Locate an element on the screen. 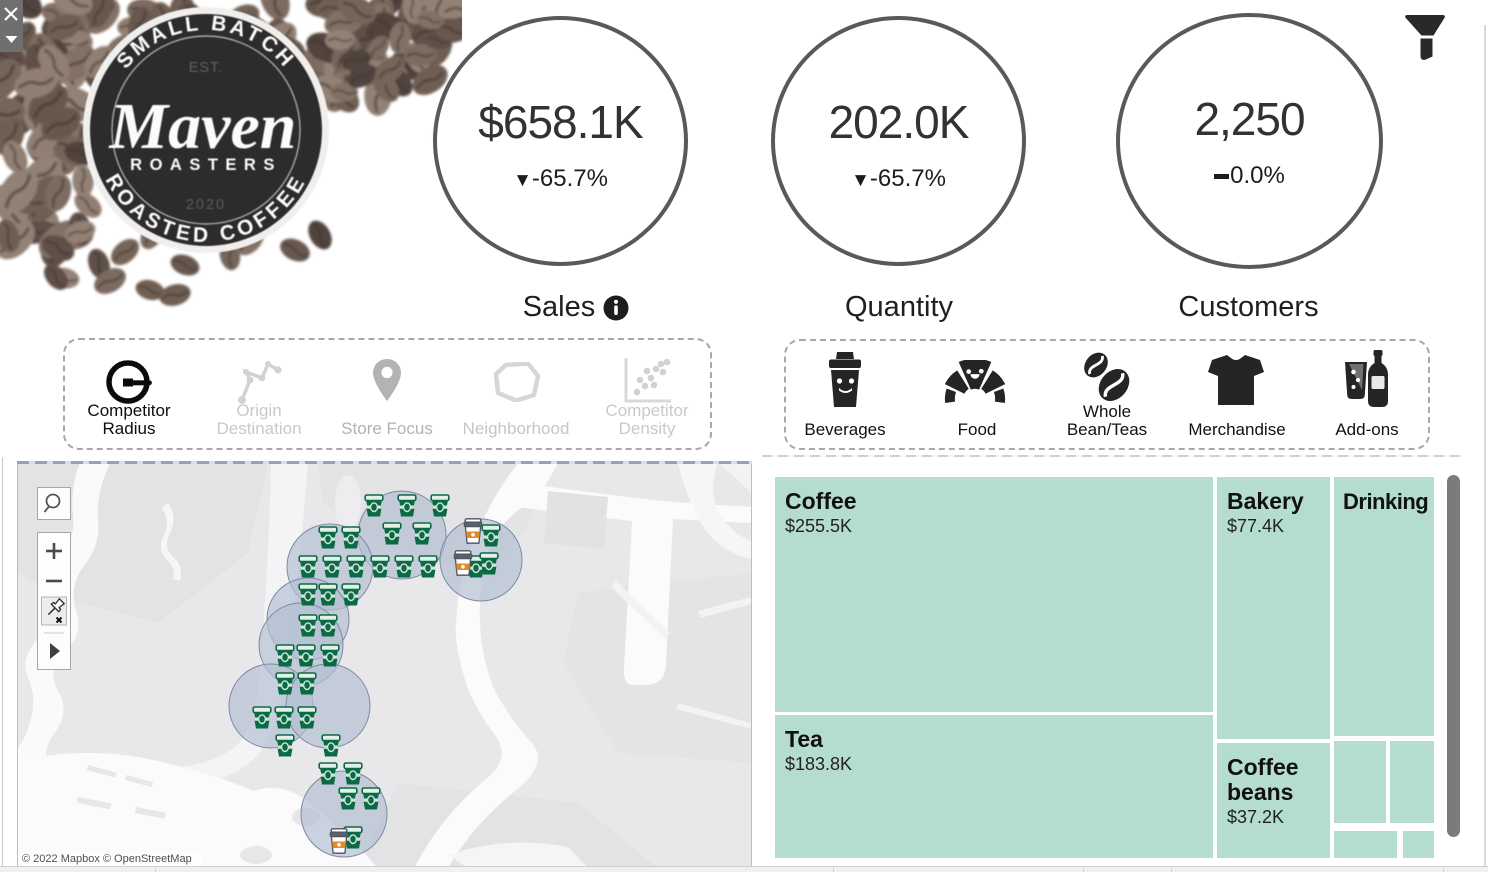 This screenshot has height=872, width=1488. svg-text: 2020 is located at coordinates (206, 205).